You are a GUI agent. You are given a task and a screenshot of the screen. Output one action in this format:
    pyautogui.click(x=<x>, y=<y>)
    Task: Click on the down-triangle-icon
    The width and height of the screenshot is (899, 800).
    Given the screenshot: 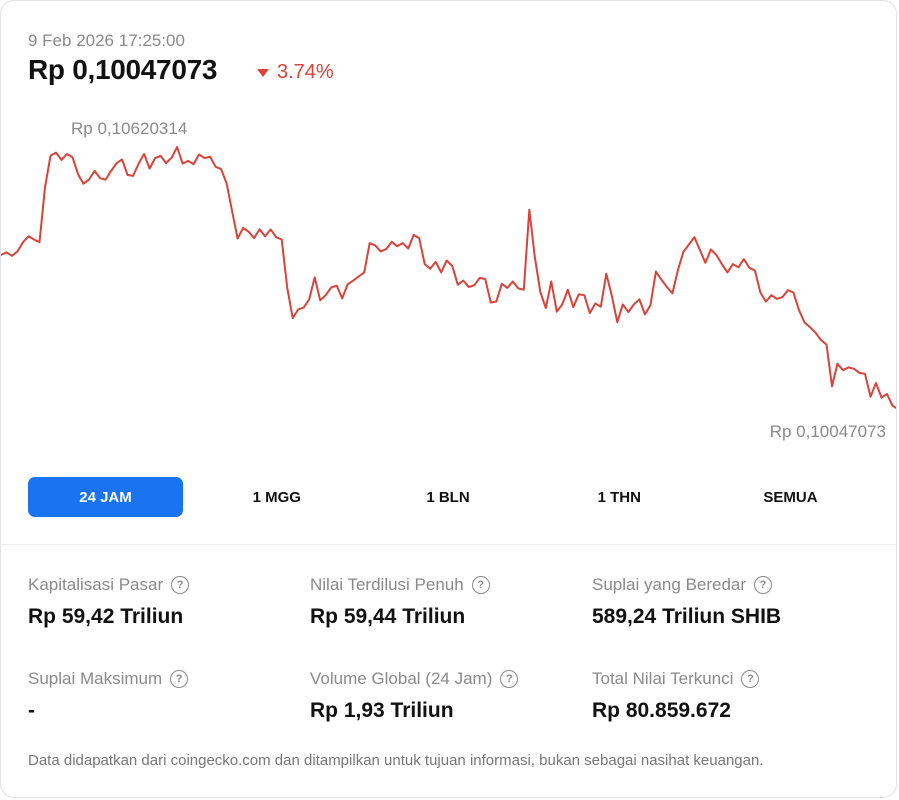 What is the action you would take?
    pyautogui.click(x=263, y=72)
    